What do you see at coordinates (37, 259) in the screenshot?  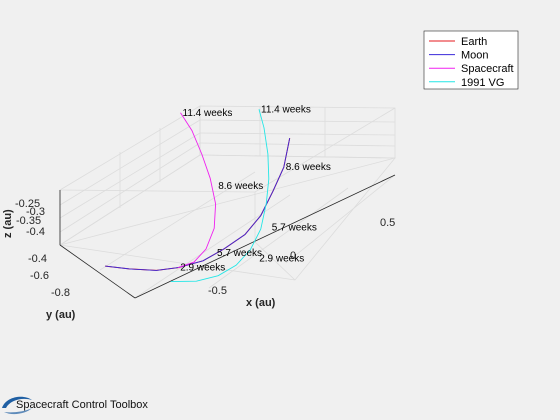 I see `y-tick-label: -0.4` at bounding box center [37, 259].